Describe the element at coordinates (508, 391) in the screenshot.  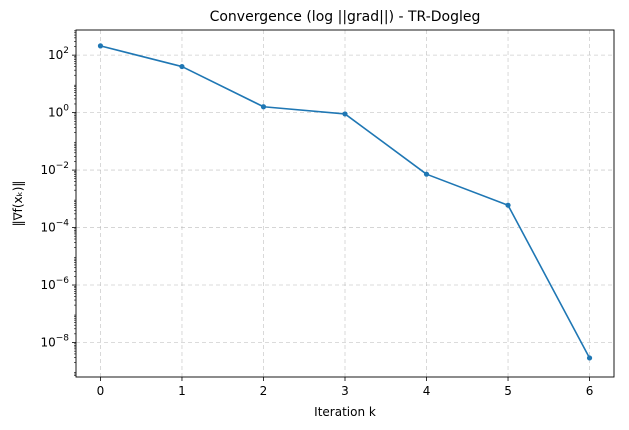
I see `x-tick-label: 5` at that location.